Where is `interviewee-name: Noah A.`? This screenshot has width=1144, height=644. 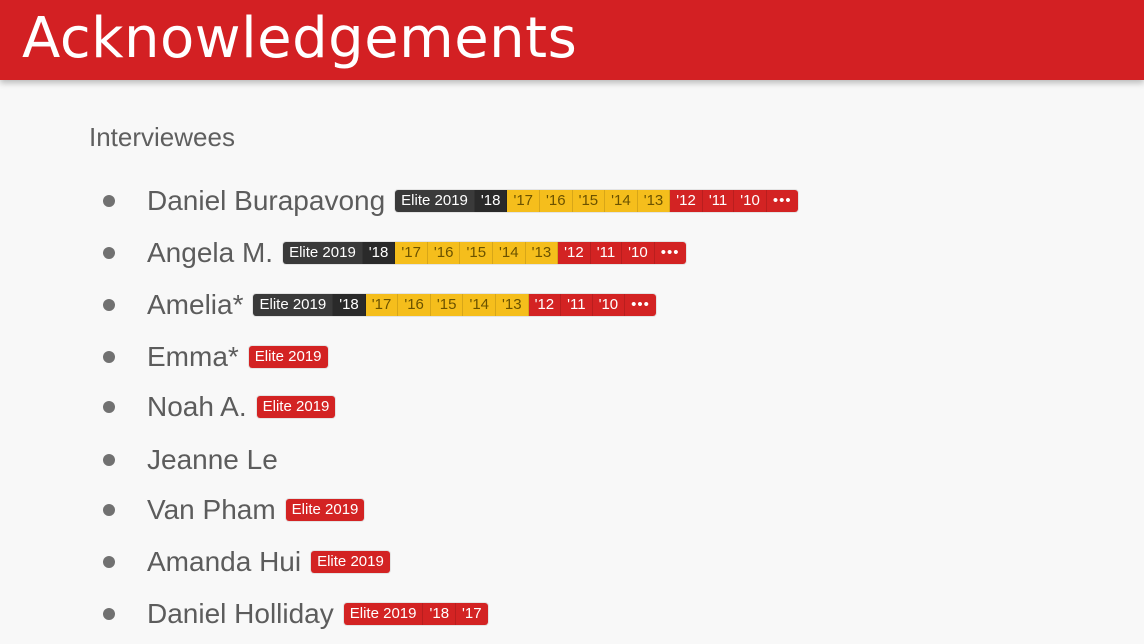 interviewee-name: Noah A. is located at coordinates (197, 406).